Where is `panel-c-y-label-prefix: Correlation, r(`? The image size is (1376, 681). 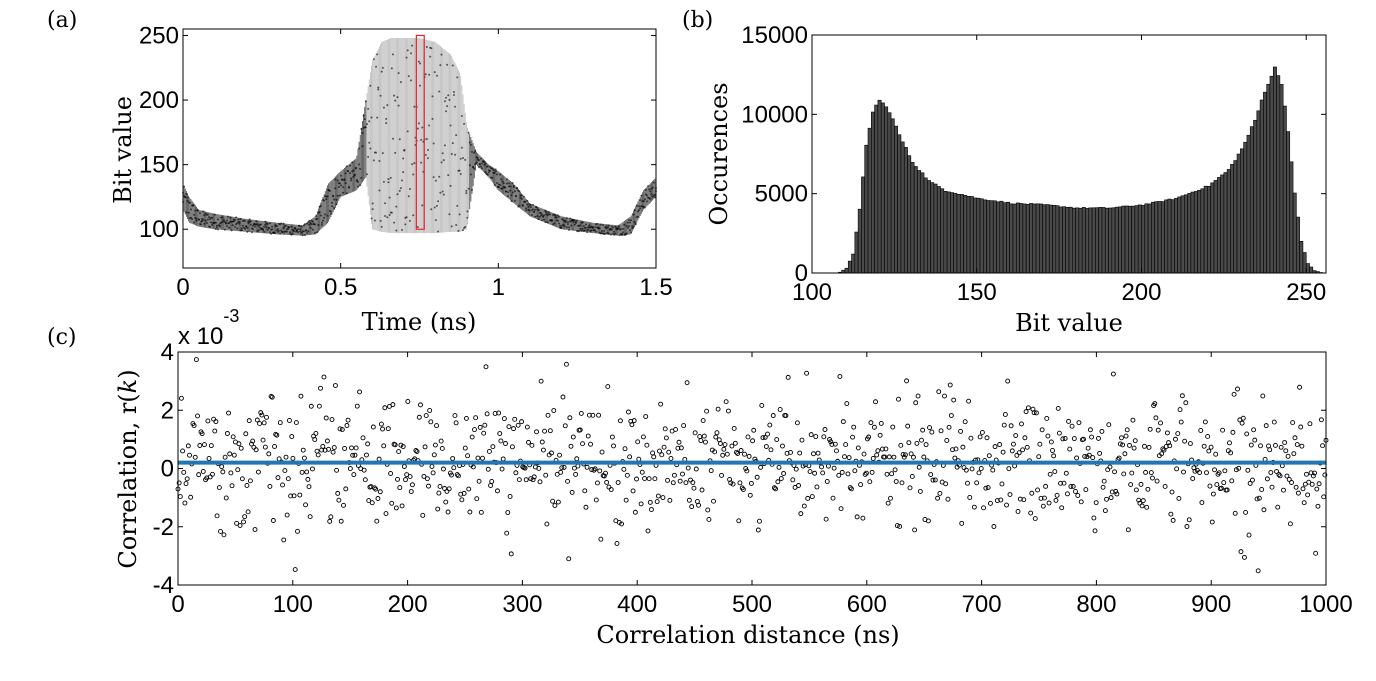 panel-c-y-label-prefix: Correlation, r( is located at coordinates (128, 480).